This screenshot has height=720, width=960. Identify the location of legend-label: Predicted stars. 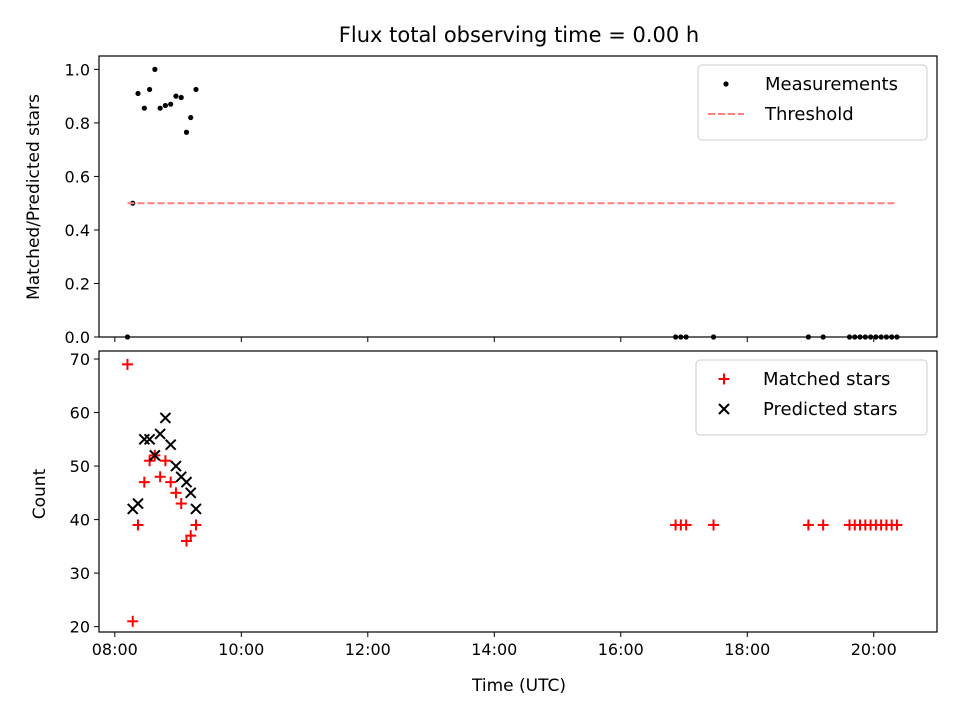
(830, 409).